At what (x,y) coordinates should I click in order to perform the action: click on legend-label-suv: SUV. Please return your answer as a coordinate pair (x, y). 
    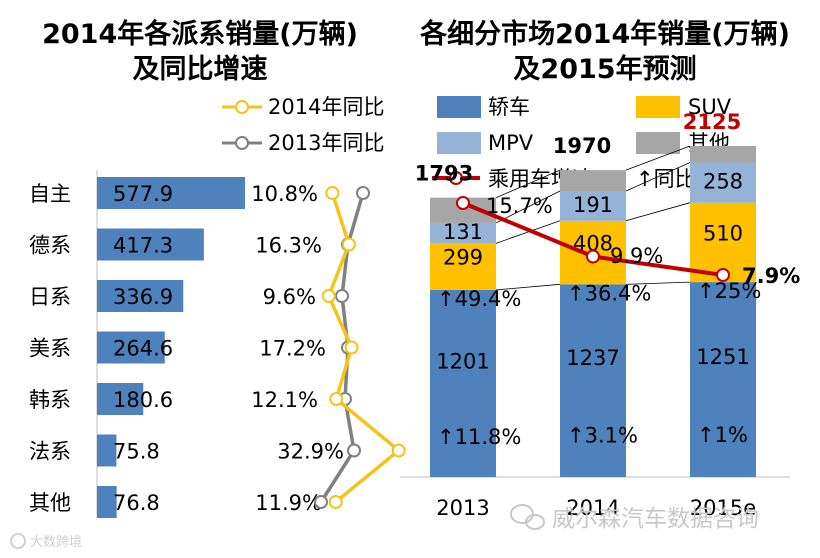
    Looking at the image, I should click on (710, 107).